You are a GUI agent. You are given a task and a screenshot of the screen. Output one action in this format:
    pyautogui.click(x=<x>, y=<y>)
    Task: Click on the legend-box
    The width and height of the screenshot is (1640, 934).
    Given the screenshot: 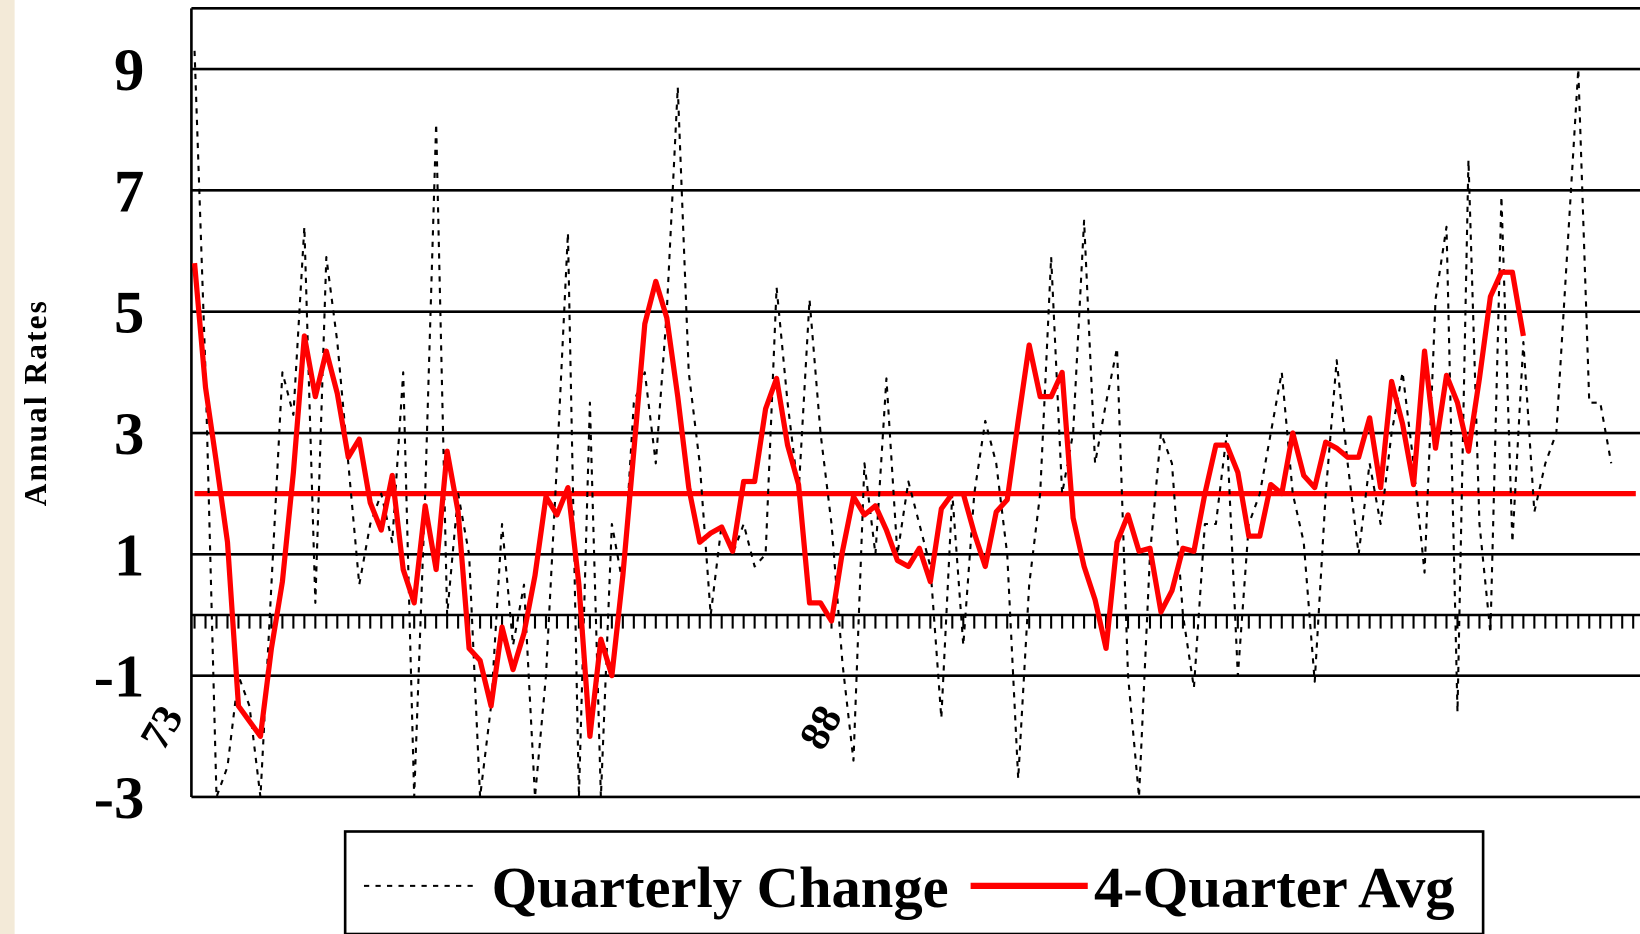 What is the action you would take?
    pyautogui.click(x=914, y=882)
    